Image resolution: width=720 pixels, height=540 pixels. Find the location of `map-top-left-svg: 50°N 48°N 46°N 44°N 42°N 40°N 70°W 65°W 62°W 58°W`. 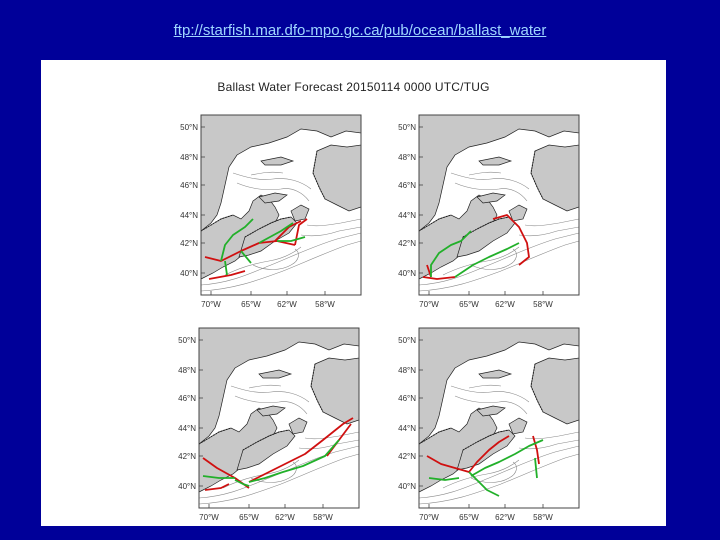

map-top-left-svg: 50°N 48°N 46°N 44°N 42°N 40°N 70°W 65°W 62°W 58°W is located at coordinates (271, 211).